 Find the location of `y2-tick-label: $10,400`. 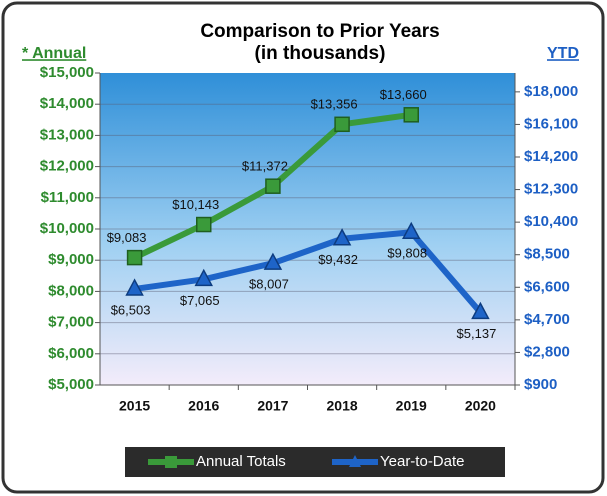

y2-tick-label: $10,400 is located at coordinates (551, 221).